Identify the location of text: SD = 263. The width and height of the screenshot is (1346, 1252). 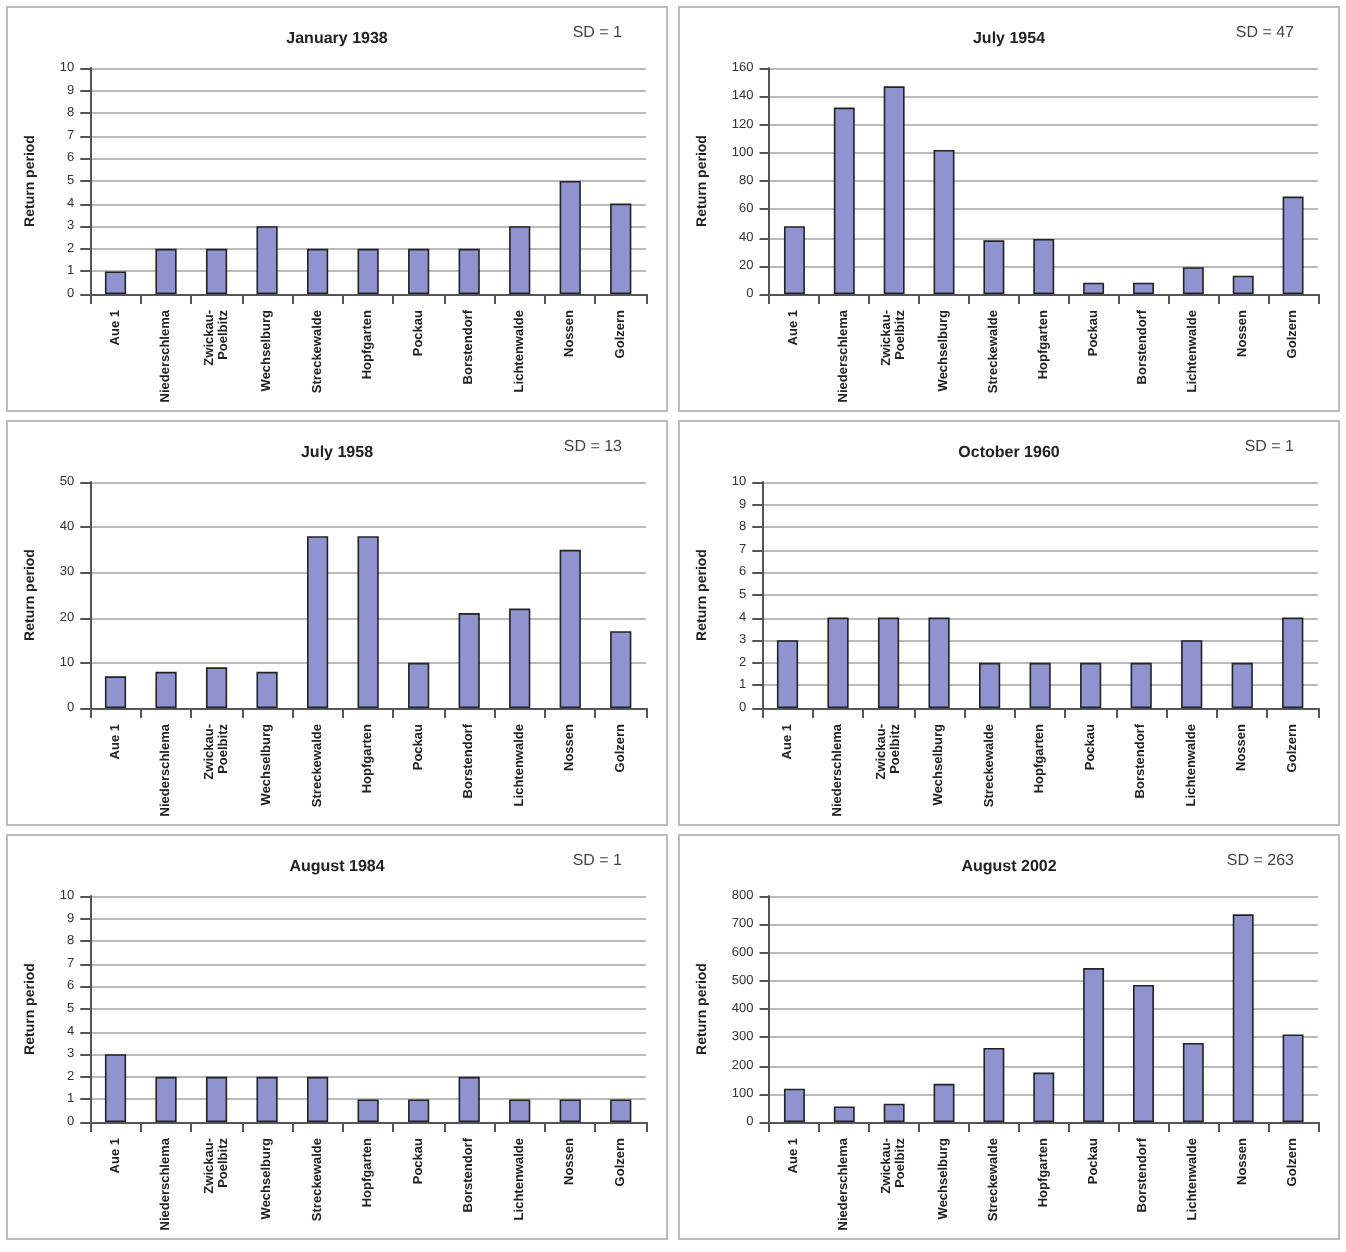
(1261, 860).